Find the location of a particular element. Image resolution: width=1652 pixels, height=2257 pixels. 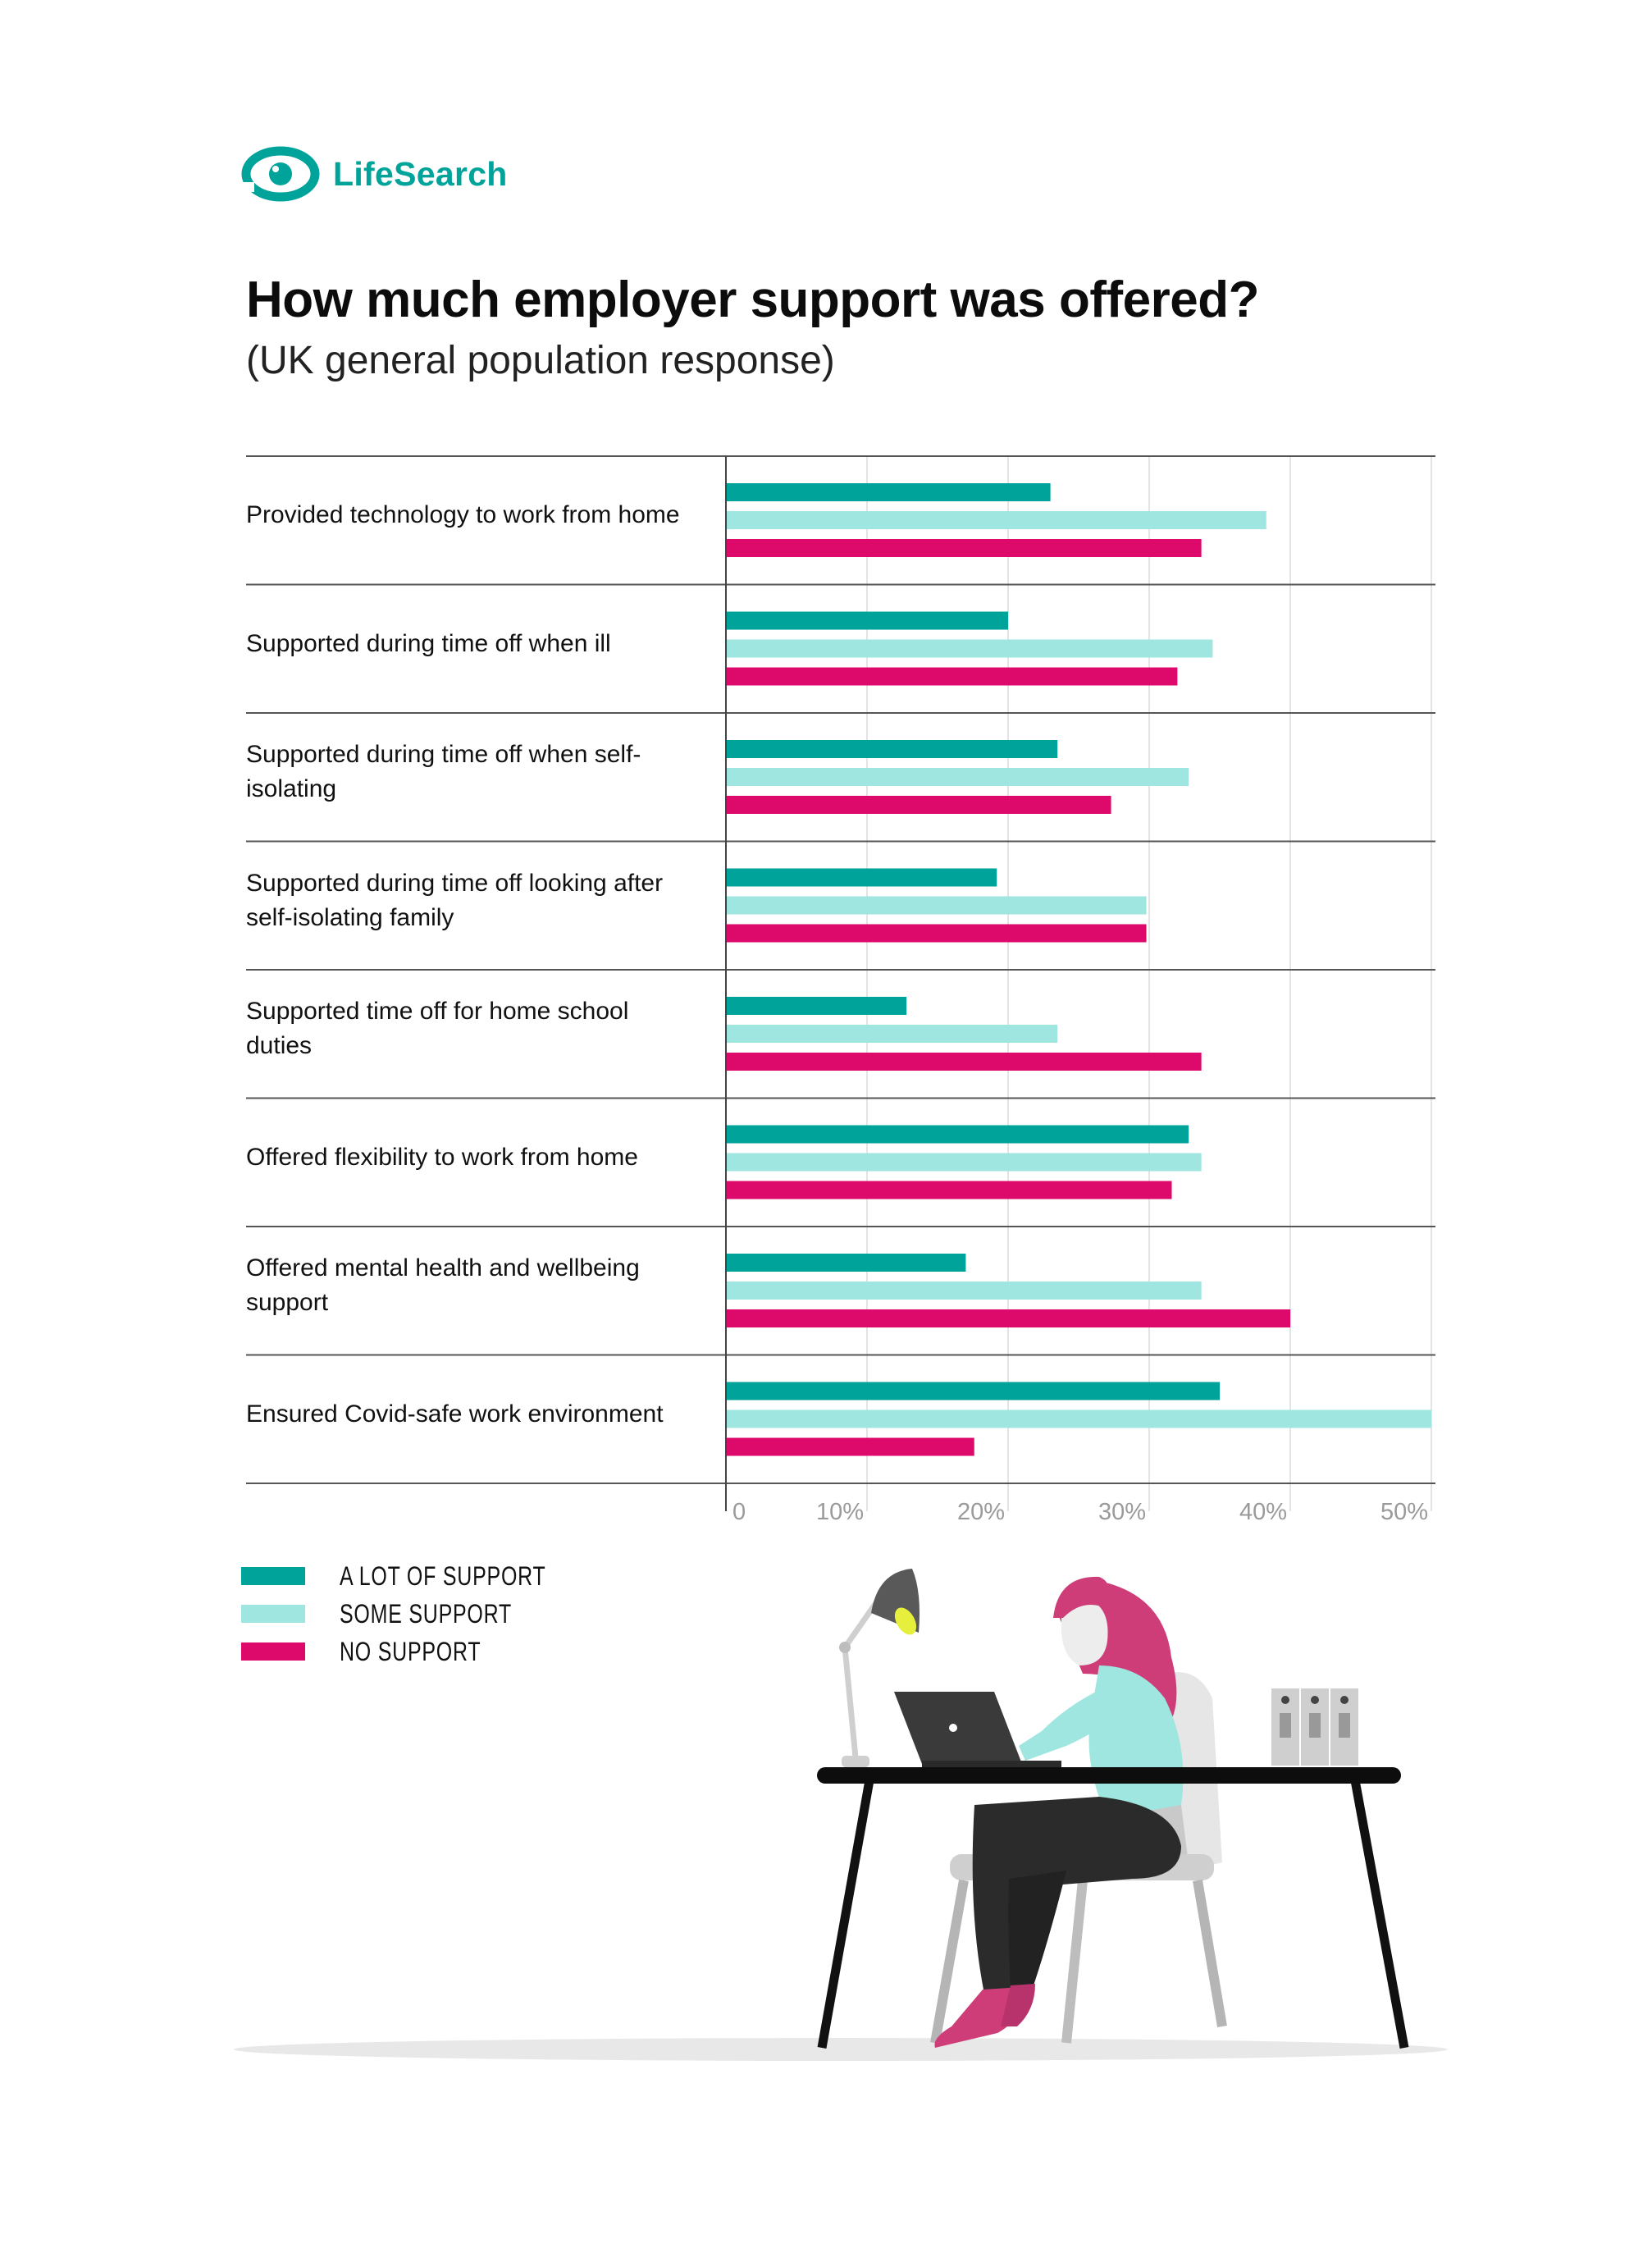

category-label: Ensured Covid-safe work environment is located at coordinates (455, 1414).